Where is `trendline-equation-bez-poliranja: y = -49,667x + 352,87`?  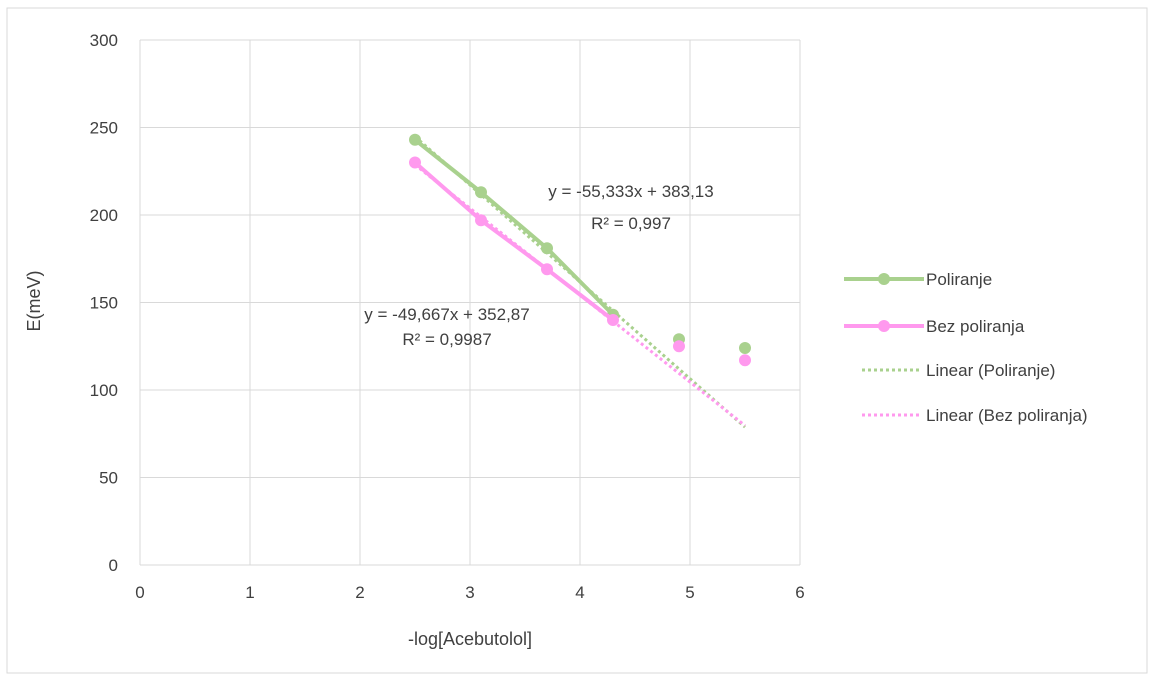 trendline-equation-bez-poliranja: y = -49,667x + 352,87 is located at coordinates (446, 314).